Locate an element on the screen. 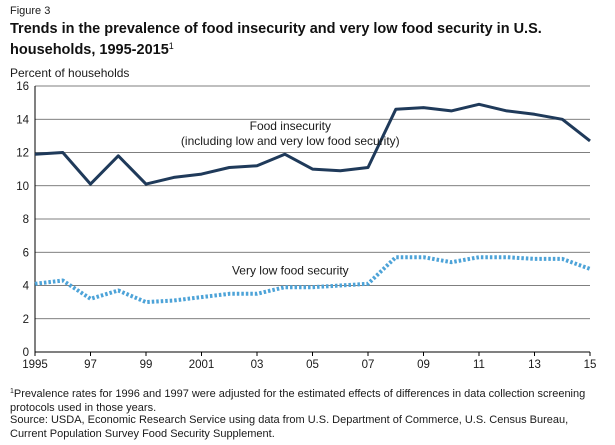 The width and height of the screenshot is (615, 445). y-tick-label: 16 is located at coordinates (22, 87).